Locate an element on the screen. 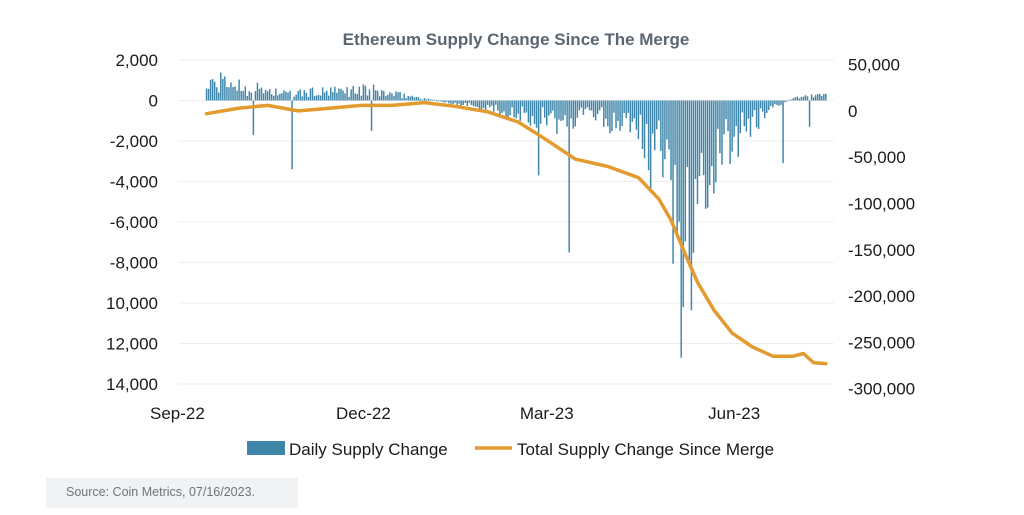  left-tick-label: 12,000 is located at coordinates (132, 344).